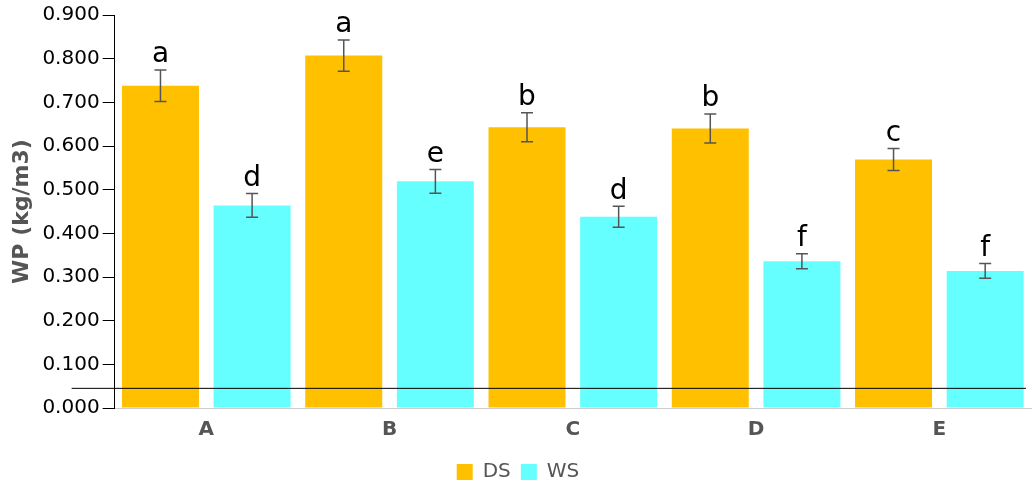 The height and width of the screenshot is (492, 1033). Describe the element at coordinates (71, 56) in the screenshot. I see `y-tick-label: 0.800` at that location.